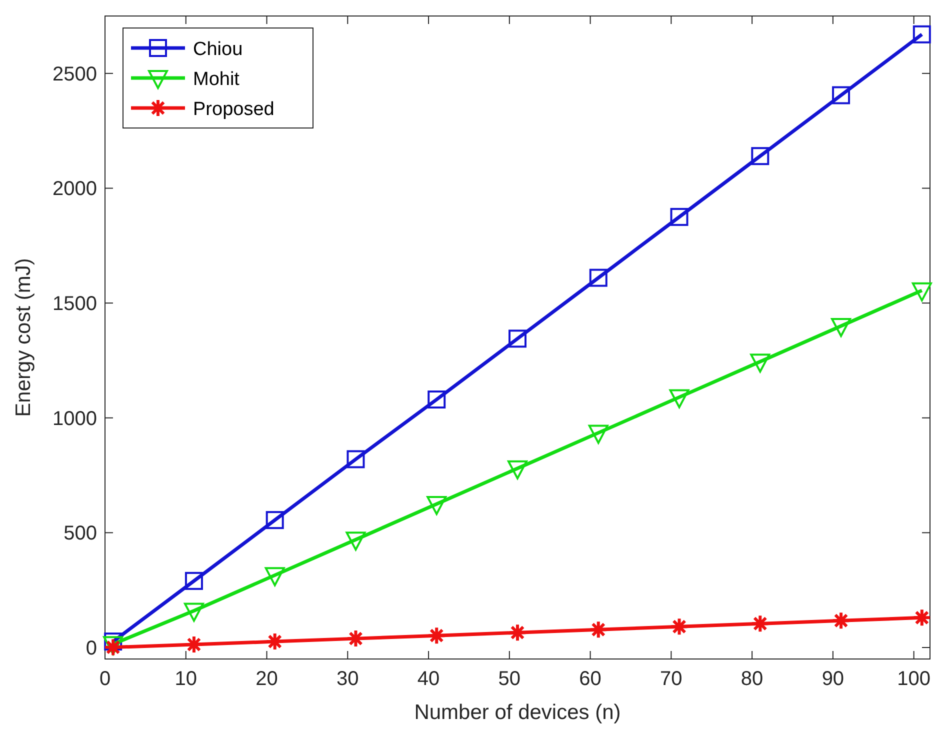 The image size is (936, 739). Describe the element at coordinates (509, 679) in the screenshot. I see `x-tick-label: 50` at that location.